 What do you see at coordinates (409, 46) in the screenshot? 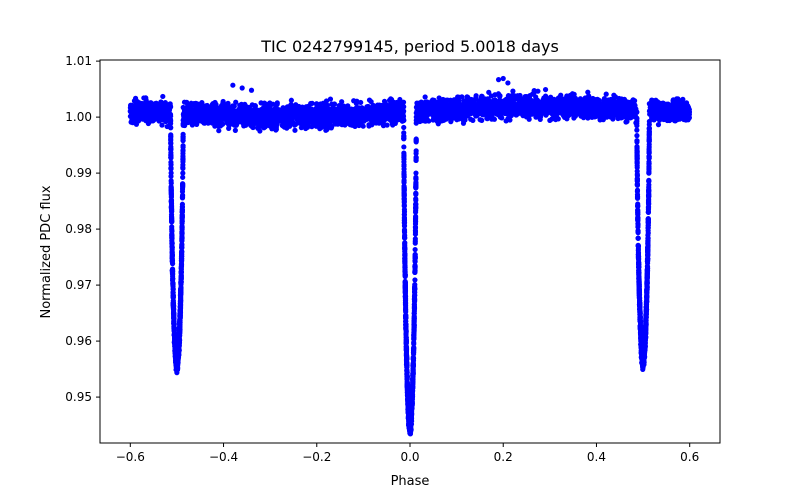
I see `chart-title: TIC 0242799145, period 5.0018 days` at bounding box center [409, 46].